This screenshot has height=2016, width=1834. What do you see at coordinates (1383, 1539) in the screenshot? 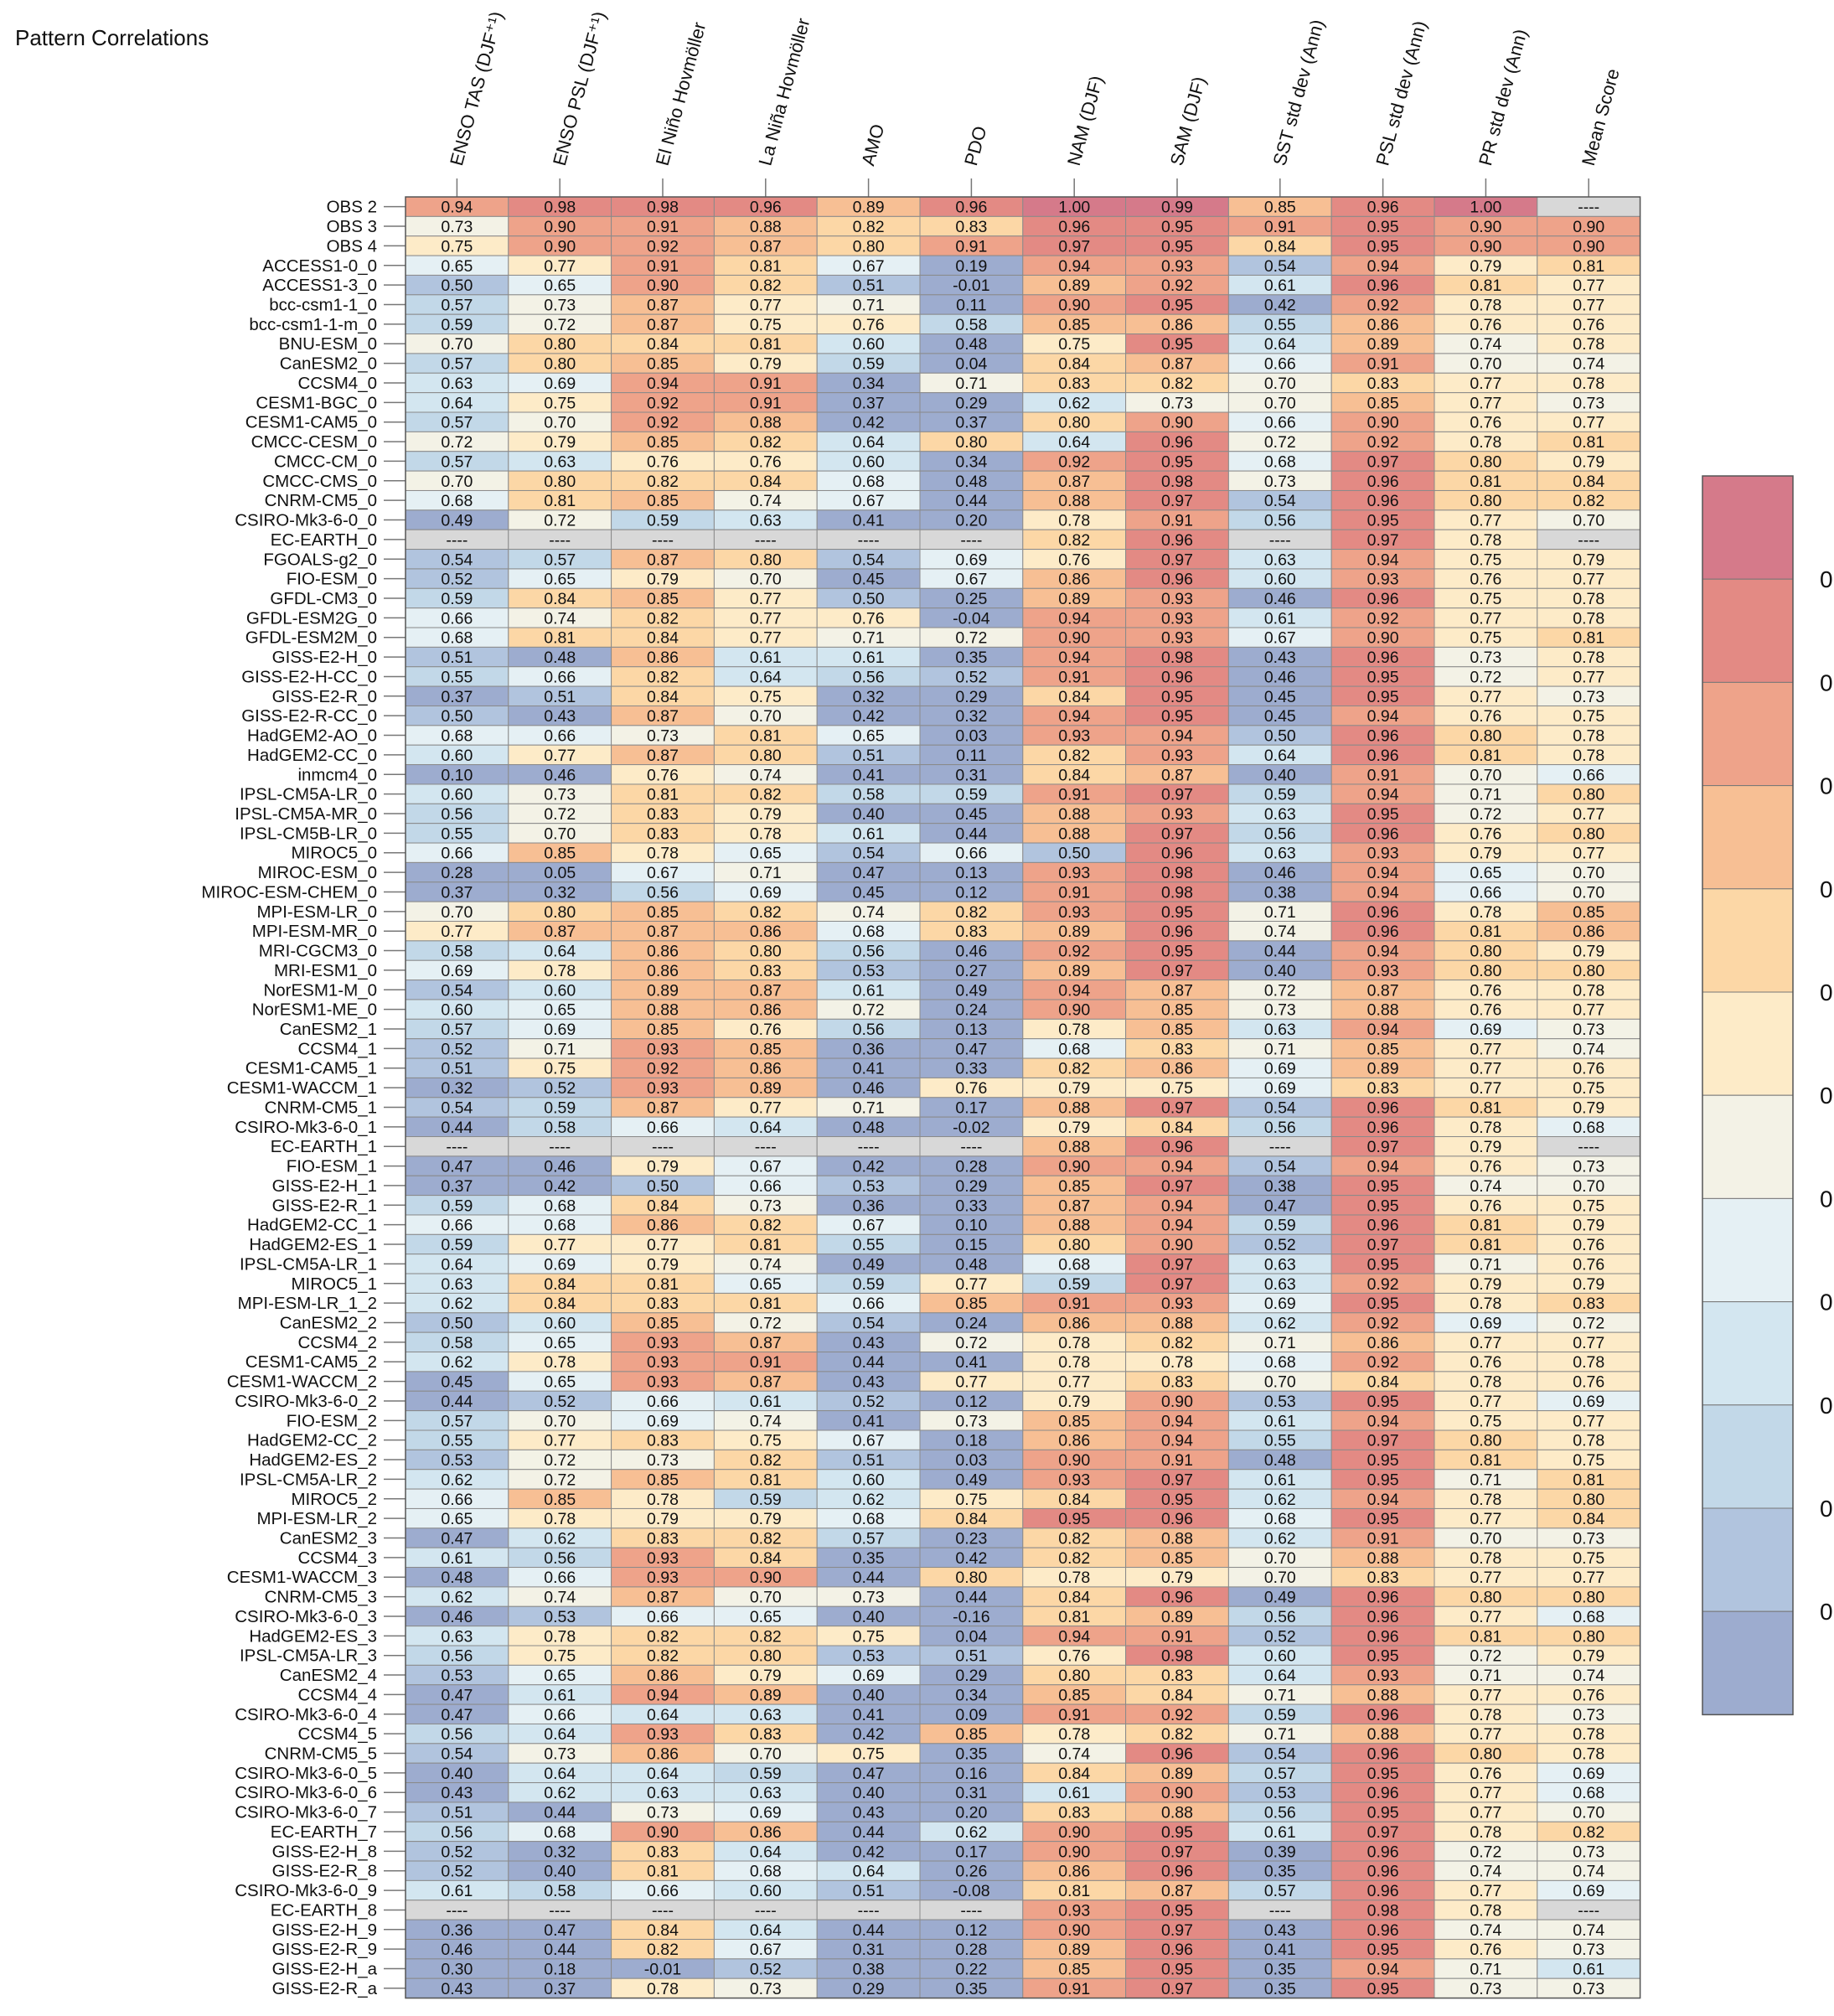
I see `cell-value: 0.91` at bounding box center [1383, 1539].